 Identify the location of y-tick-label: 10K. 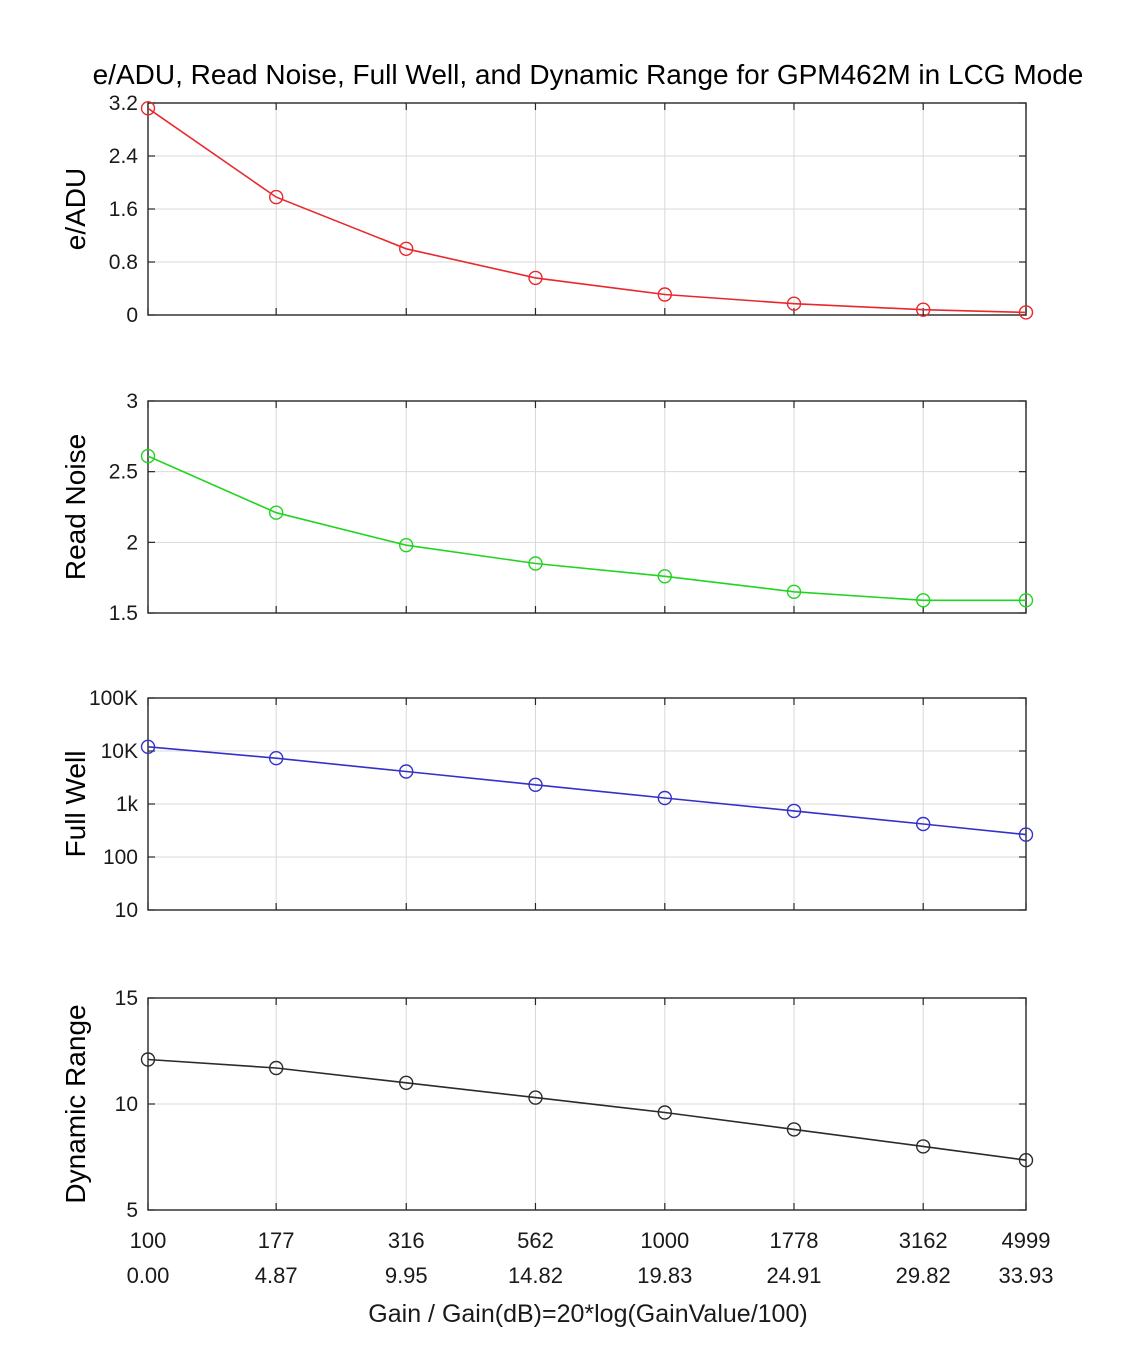
(119, 751).